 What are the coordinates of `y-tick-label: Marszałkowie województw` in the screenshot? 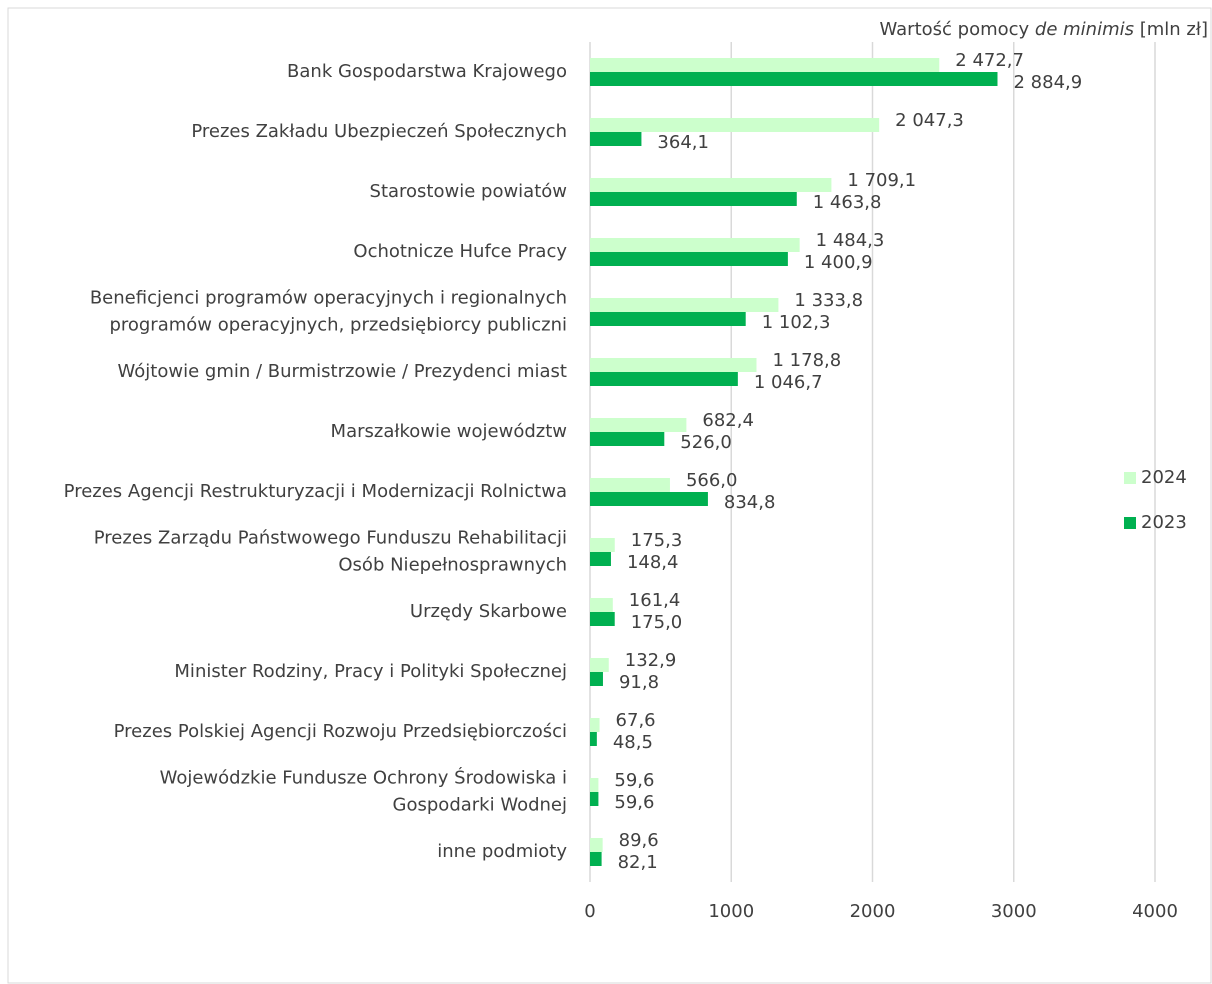 It's located at (449, 431).